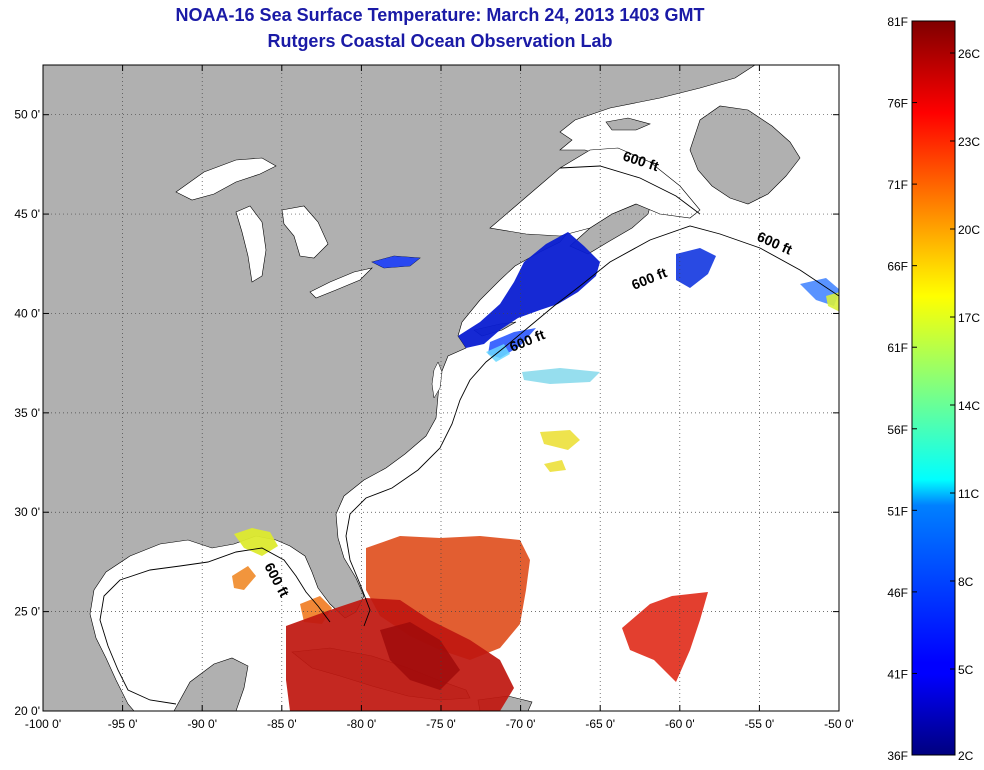  Describe the element at coordinates (897, 104) in the screenshot. I see `colorbar-f-label: 76F` at that location.